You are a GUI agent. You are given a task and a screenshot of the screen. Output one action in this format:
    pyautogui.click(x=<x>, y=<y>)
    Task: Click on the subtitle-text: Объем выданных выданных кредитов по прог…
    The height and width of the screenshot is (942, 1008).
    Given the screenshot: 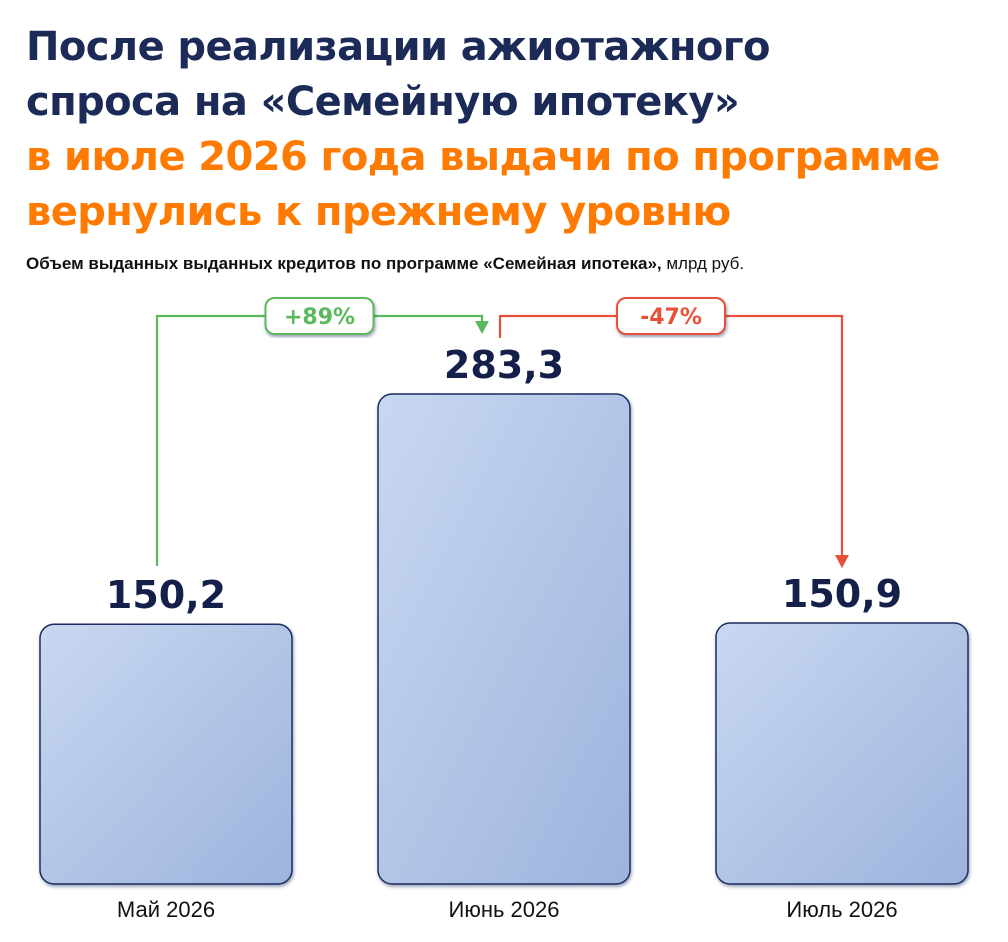 What is the action you would take?
    pyautogui.click(x=344, y=263)
    